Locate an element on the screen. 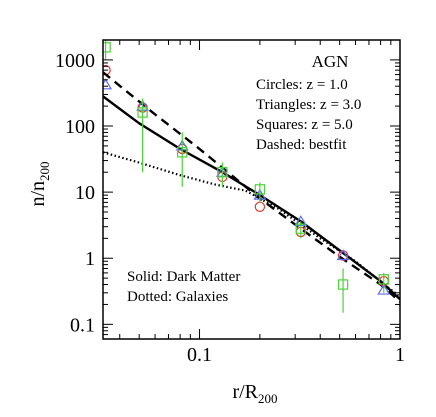 The width and height of the screenshot is (436, 417). annotation-solid: Solid: Dark Matter is located at coordinates (183, 277).